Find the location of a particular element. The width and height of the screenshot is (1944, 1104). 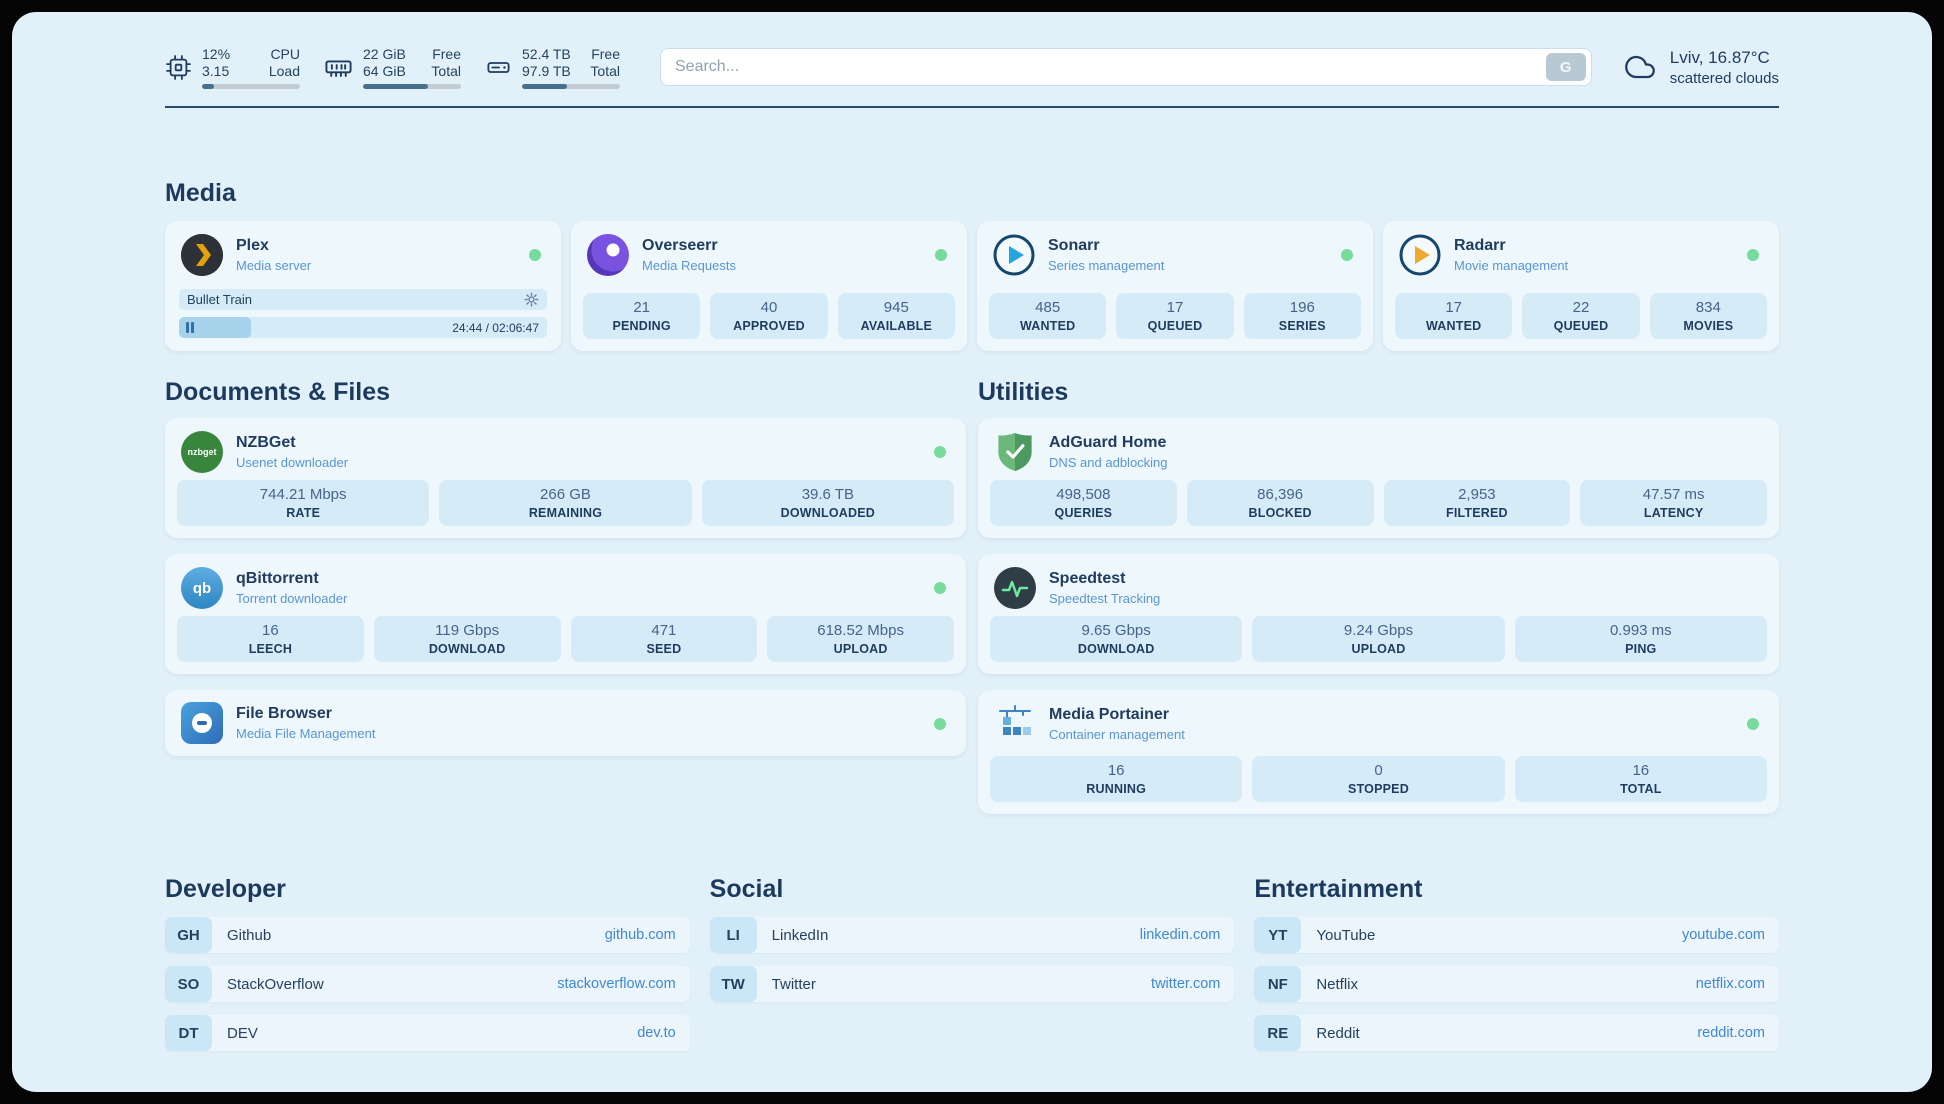

stat-label: QUEUED is located at coordinates (1175, 326).